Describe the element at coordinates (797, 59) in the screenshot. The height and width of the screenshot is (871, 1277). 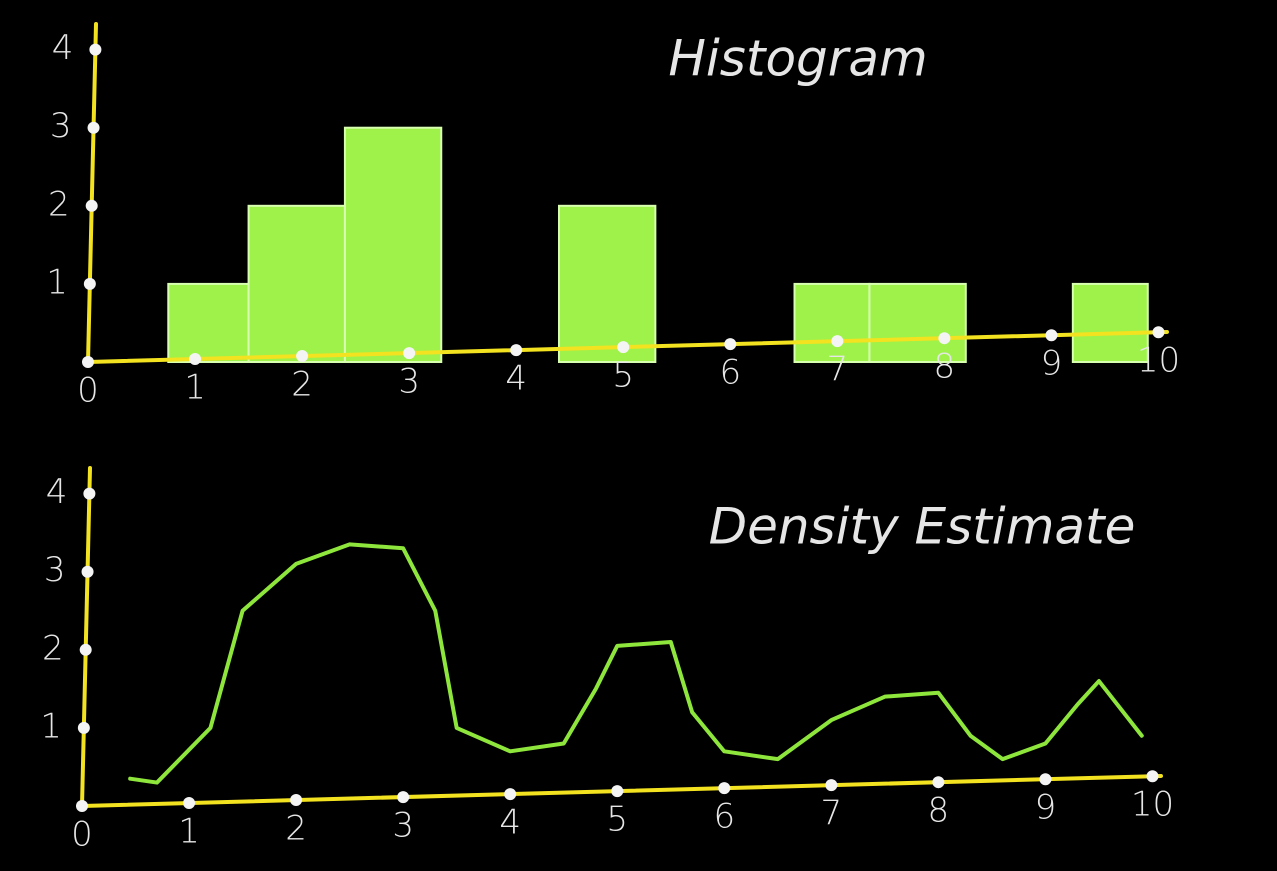
I see `chart-title: Histogram` at that location.